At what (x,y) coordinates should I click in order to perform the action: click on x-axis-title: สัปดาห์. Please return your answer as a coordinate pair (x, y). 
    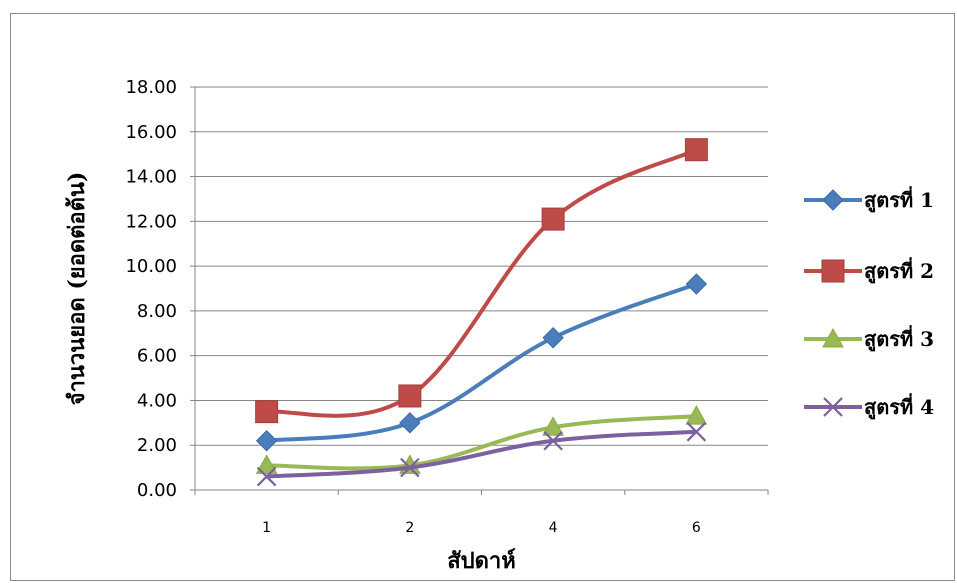
    Looking at the image, I should click on (481, 561).